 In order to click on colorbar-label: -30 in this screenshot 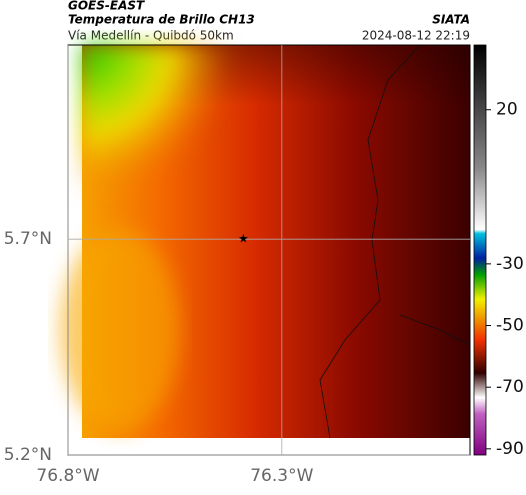, I will do `click(510, 264)`.